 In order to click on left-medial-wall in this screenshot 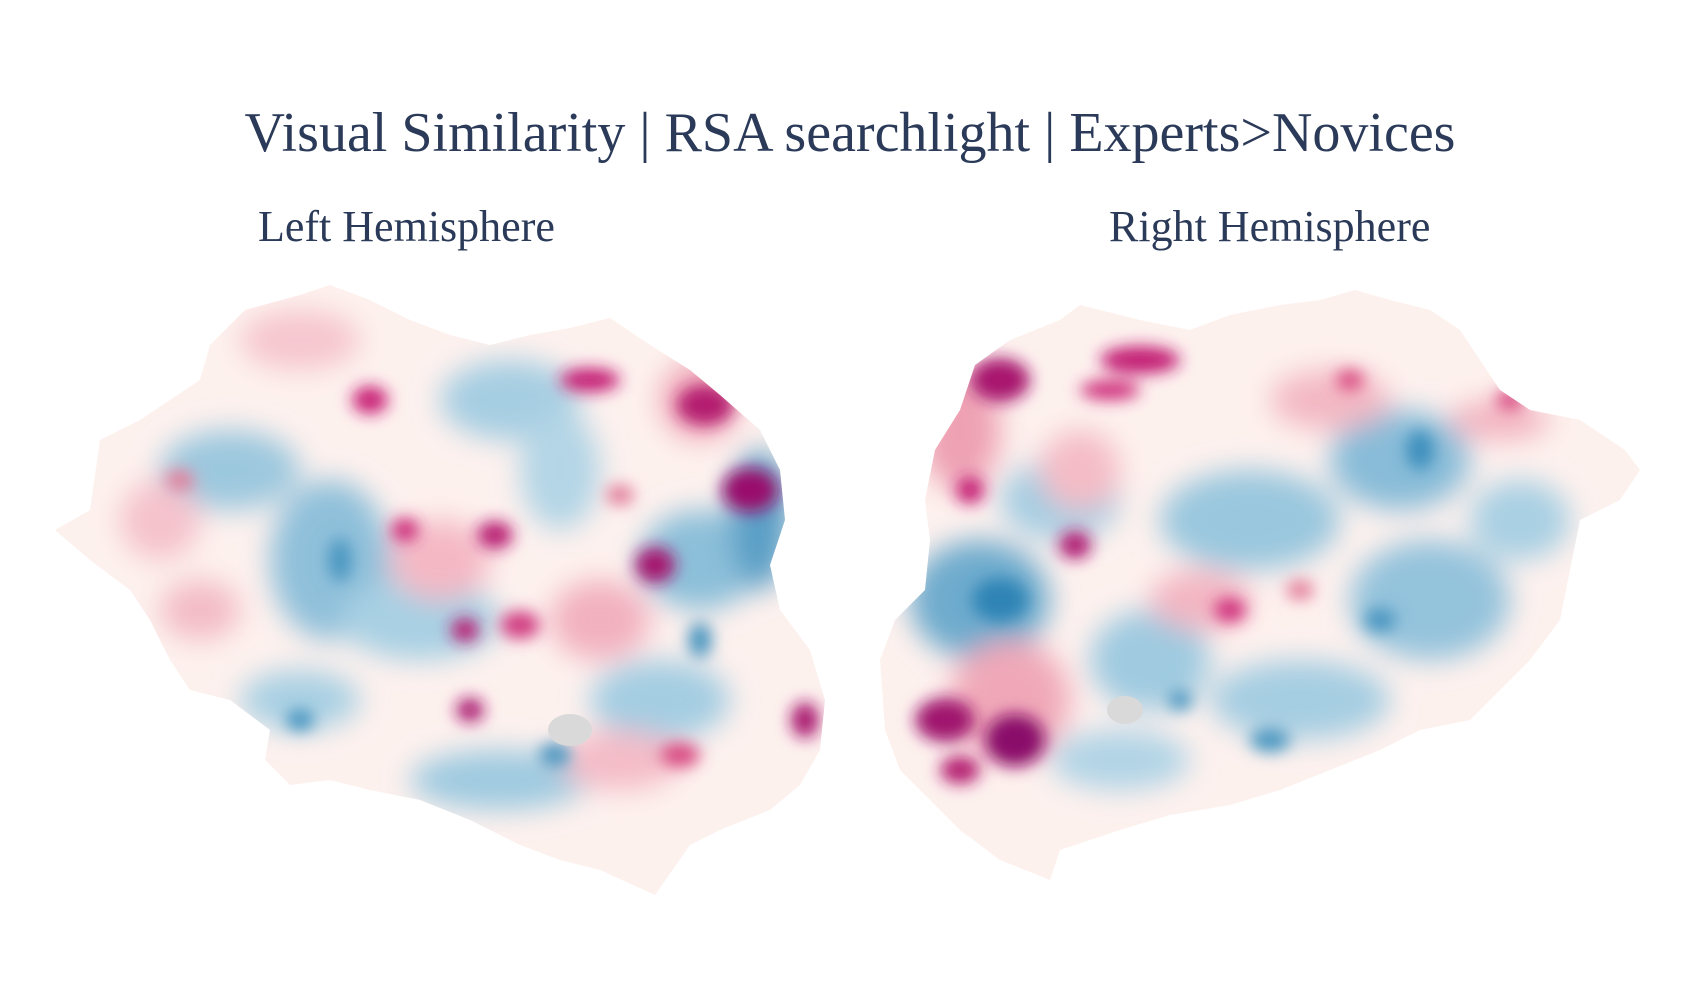, I will do `click(570, 730)`.